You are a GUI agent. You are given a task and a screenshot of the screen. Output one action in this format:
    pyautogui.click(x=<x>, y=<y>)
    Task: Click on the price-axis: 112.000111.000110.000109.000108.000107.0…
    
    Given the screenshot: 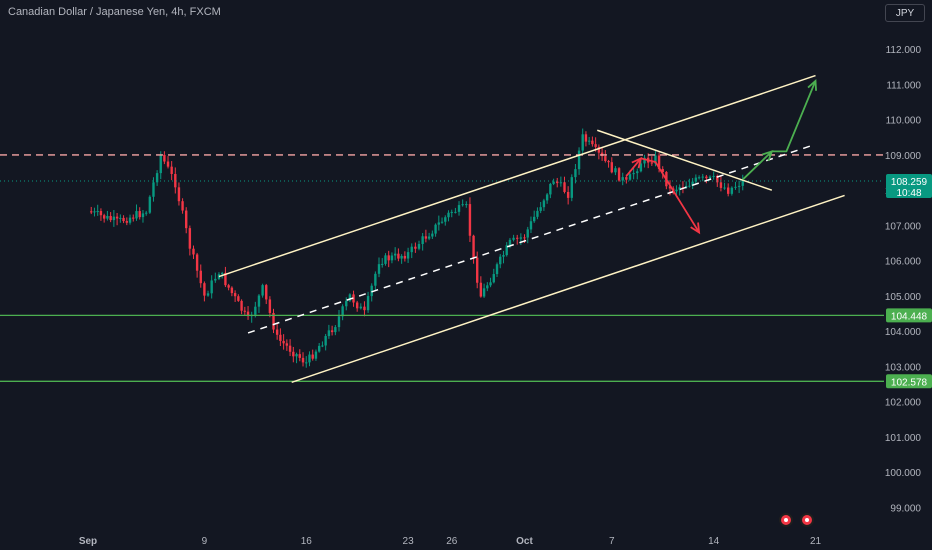 What is the action you would take?
    pyautogui.click(x=908, y=275)
    